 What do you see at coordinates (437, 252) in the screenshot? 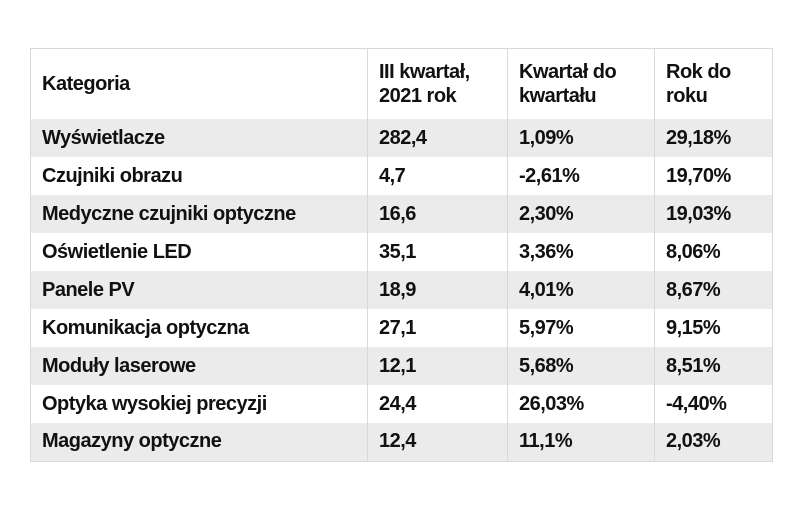
I see `value-cell: 35,1` at bounding box center [437, 252].